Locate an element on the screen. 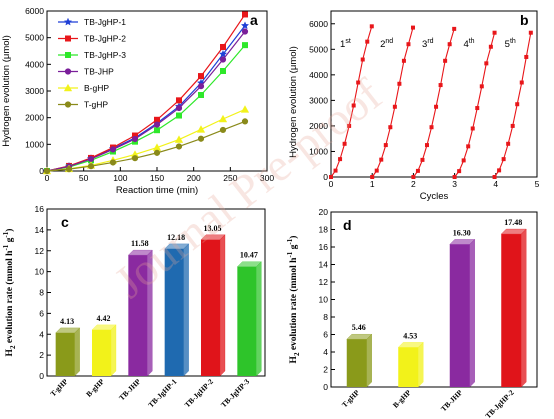 Image resolution: width=554 pixels, height=419 pixels. data-label: 16.30 is located at coordinates (462, 232).